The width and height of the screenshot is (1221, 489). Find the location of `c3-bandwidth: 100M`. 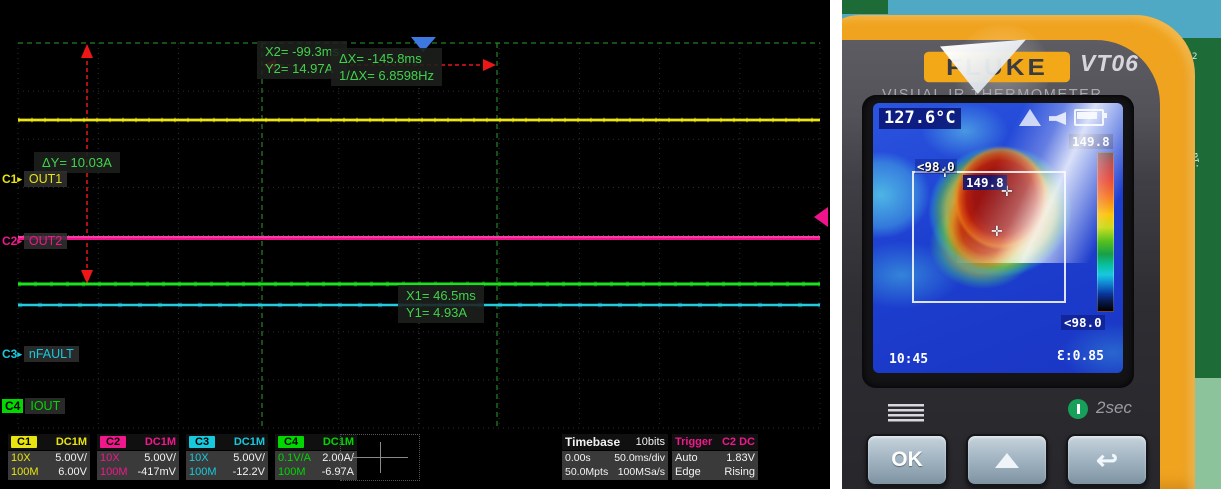

c3-bandwidth: 100M is located at coordinates (203, 472).